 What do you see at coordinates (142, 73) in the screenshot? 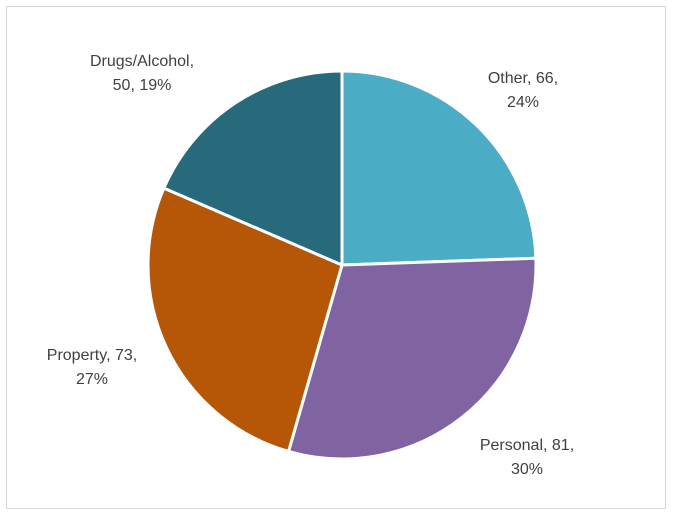
I see `data-label-drugs-alcohol: Drugs/Alcohol, 50, 19%` at bounding box center [142, 73].